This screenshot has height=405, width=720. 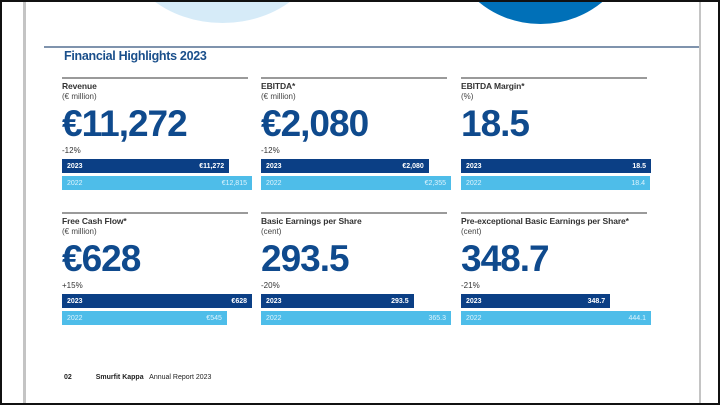 I want to click on bar-value: €628, so click(x=239, y=301).